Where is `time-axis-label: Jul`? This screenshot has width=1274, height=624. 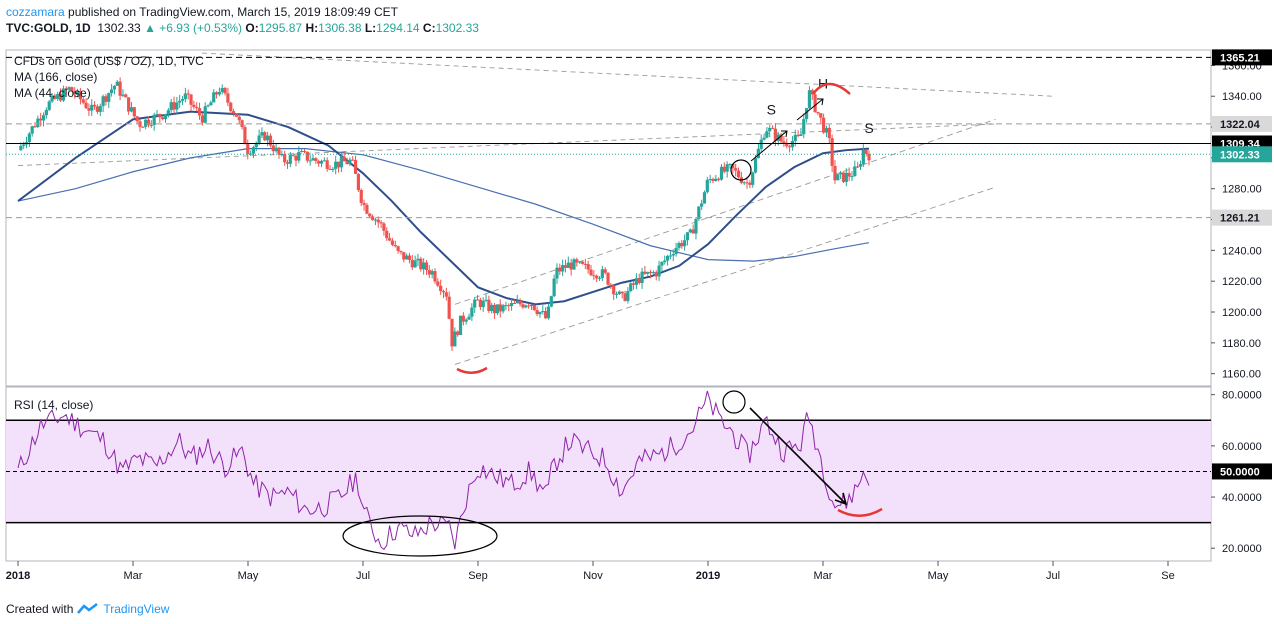
time-axis-label: Jul is located at coordinates (363, 576).